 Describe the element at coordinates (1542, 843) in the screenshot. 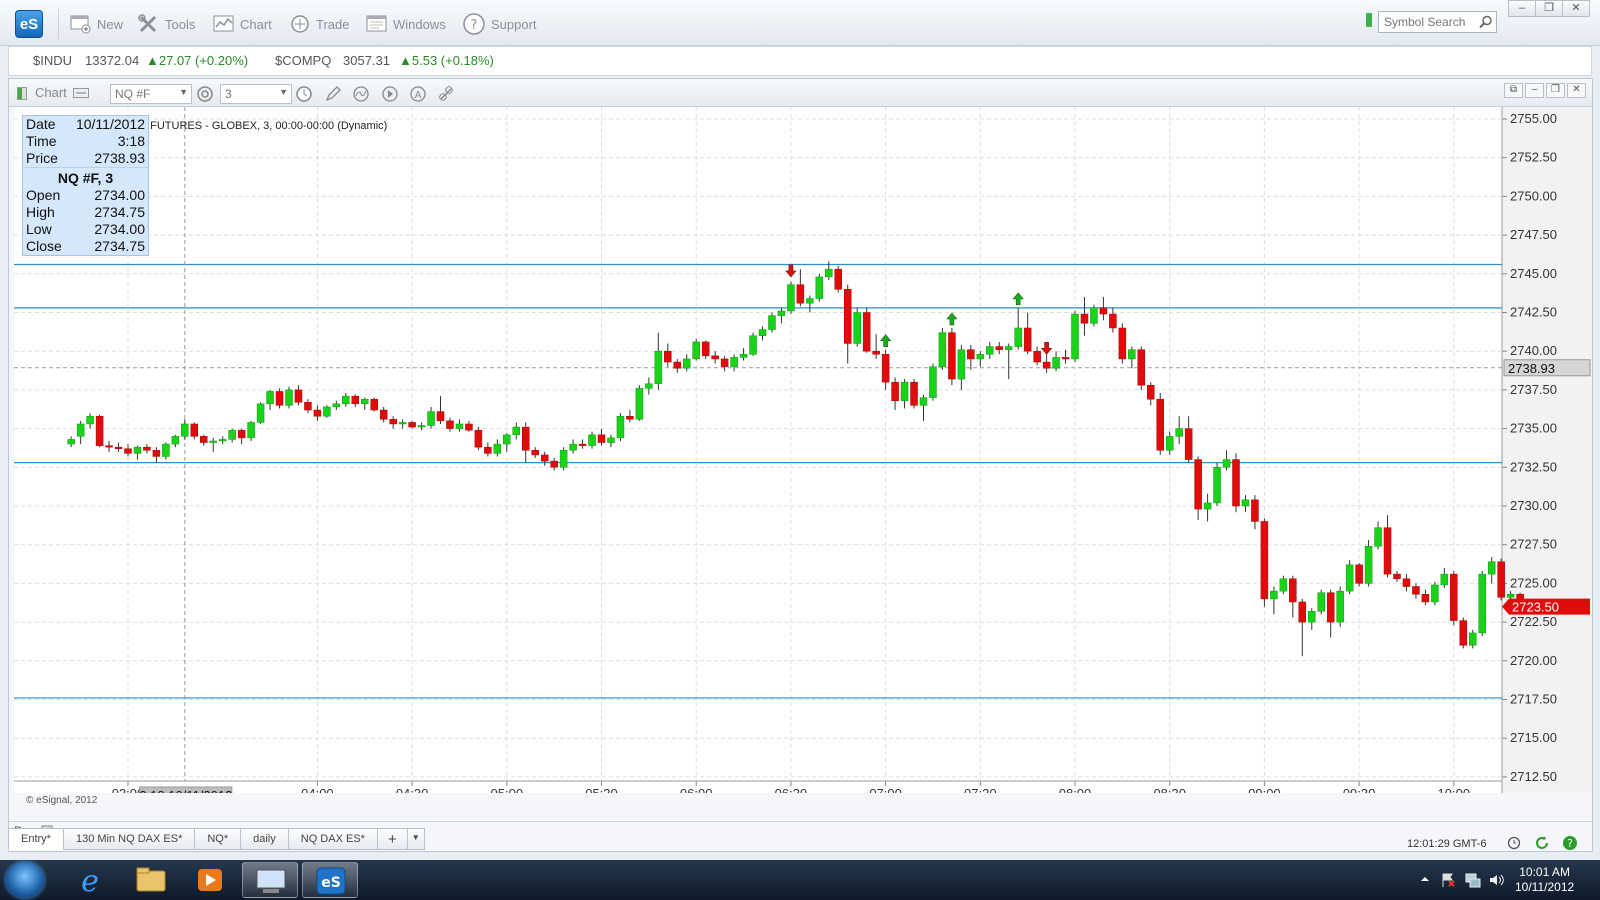

I see `refresh-icon` at that location.